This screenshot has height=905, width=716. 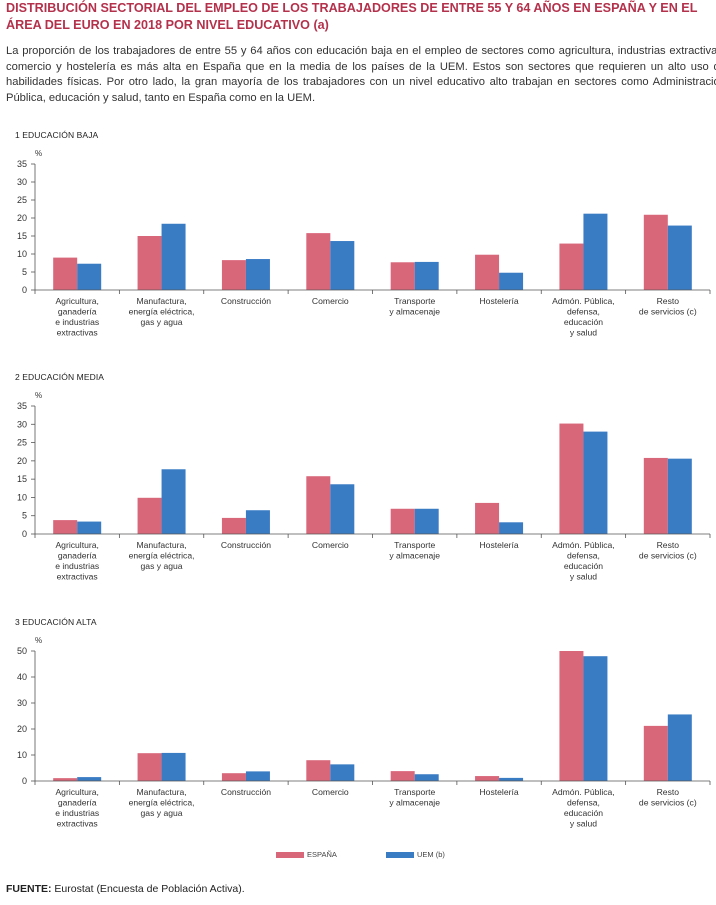 I want to click on legend-swatch-uem, so click(x=400, y=854).